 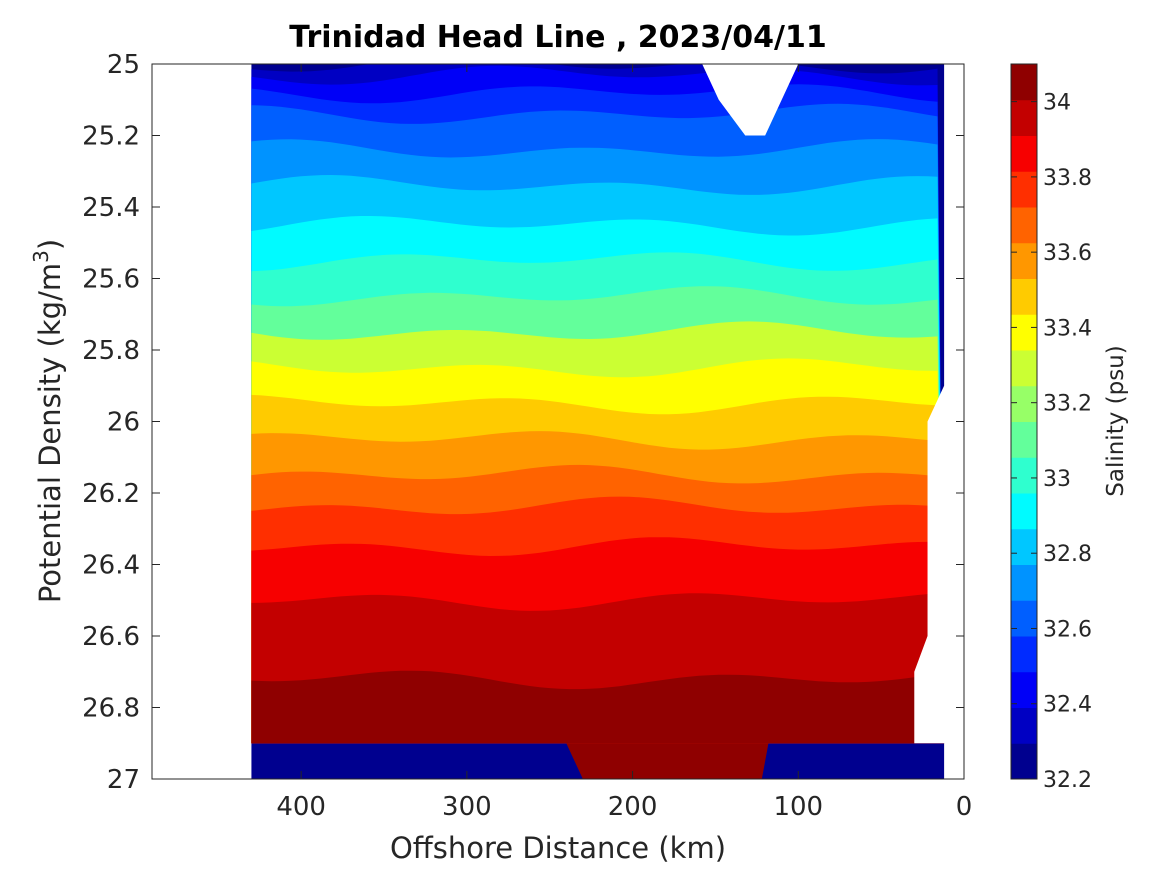 I want to click on colorbar-tick-label: 33.6, so click(x=1067, y=253).